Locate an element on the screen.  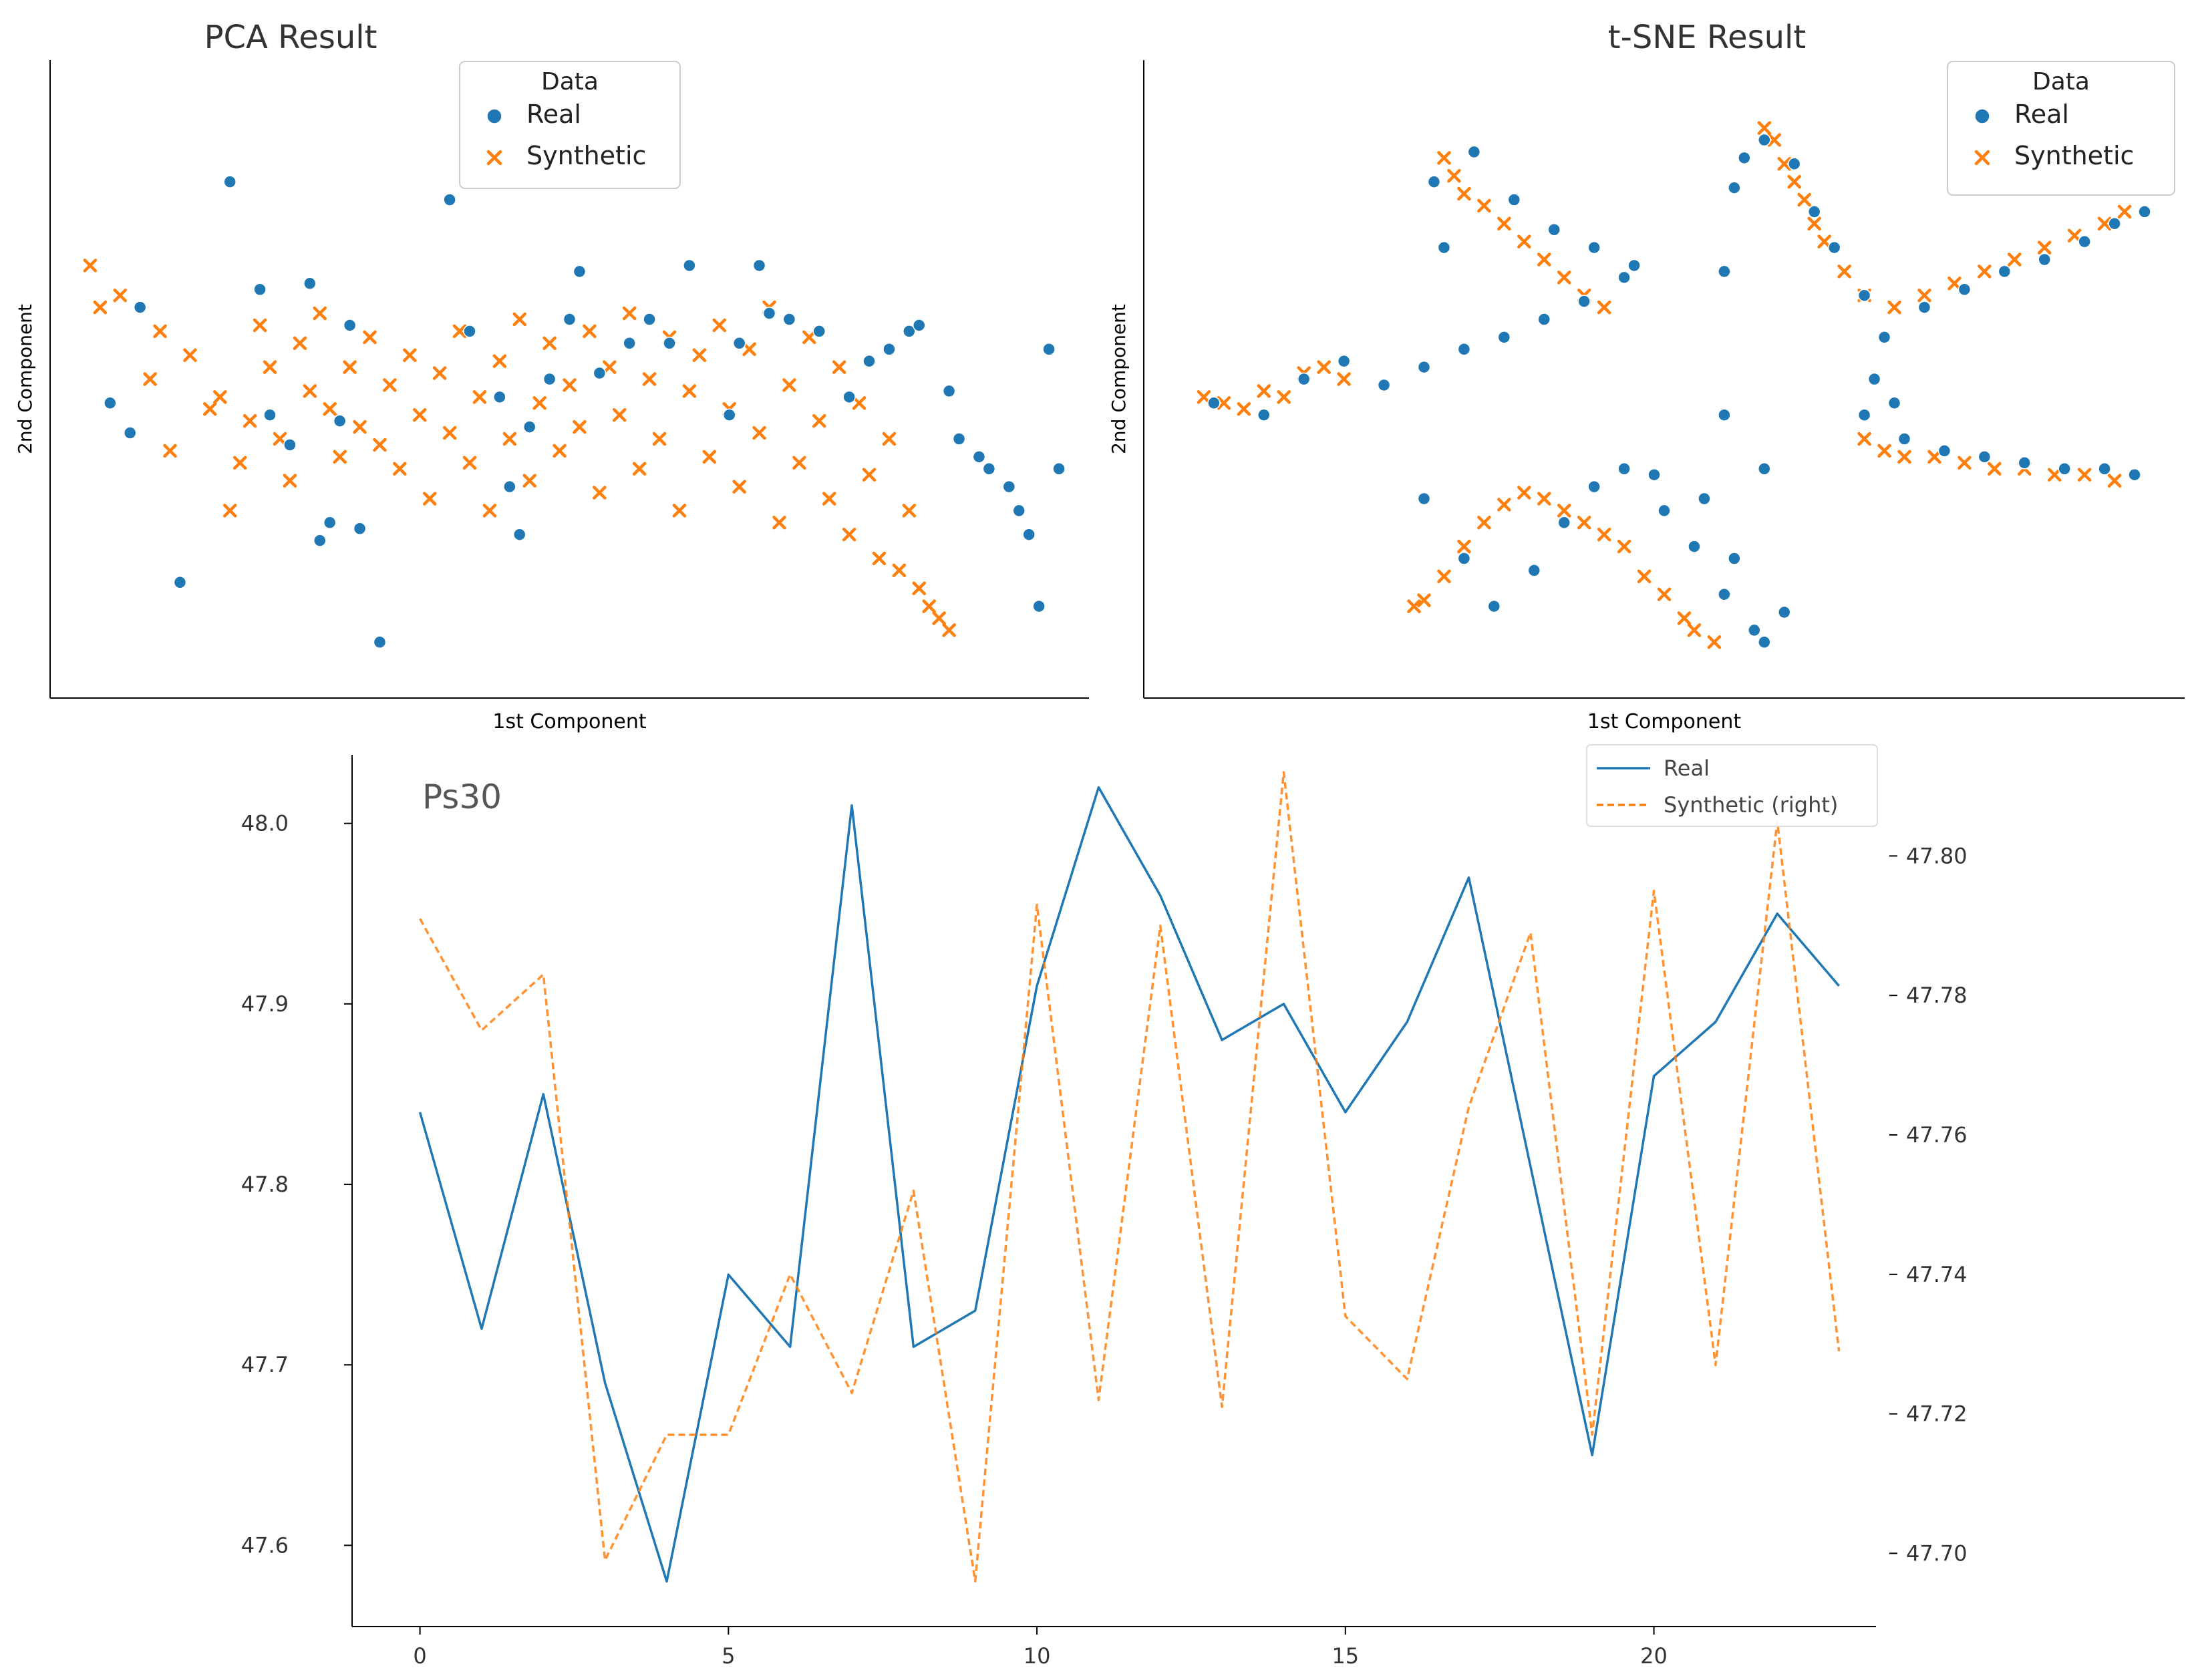
y2-tick-label: 47.72 is located at coordinates (1937, 1414).